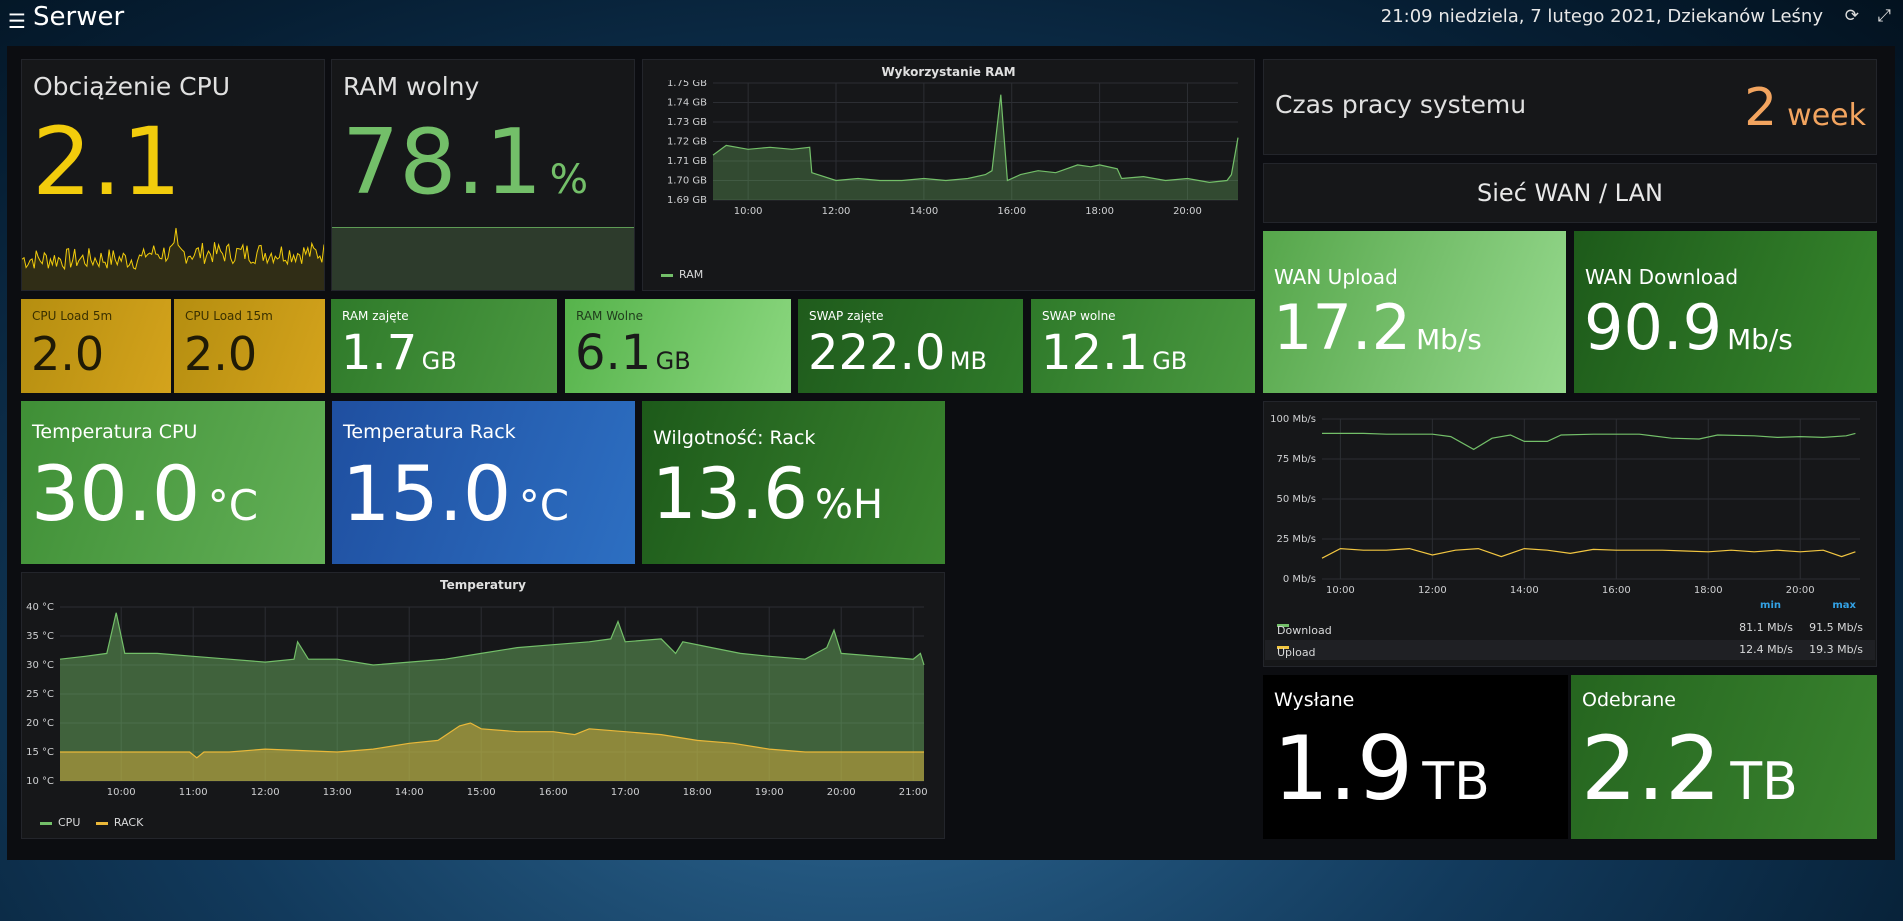  What do you see at coordinates (1456, 782) in the screenshot?
I see `sent-unit: TB` at bounding box center [1456, 782].